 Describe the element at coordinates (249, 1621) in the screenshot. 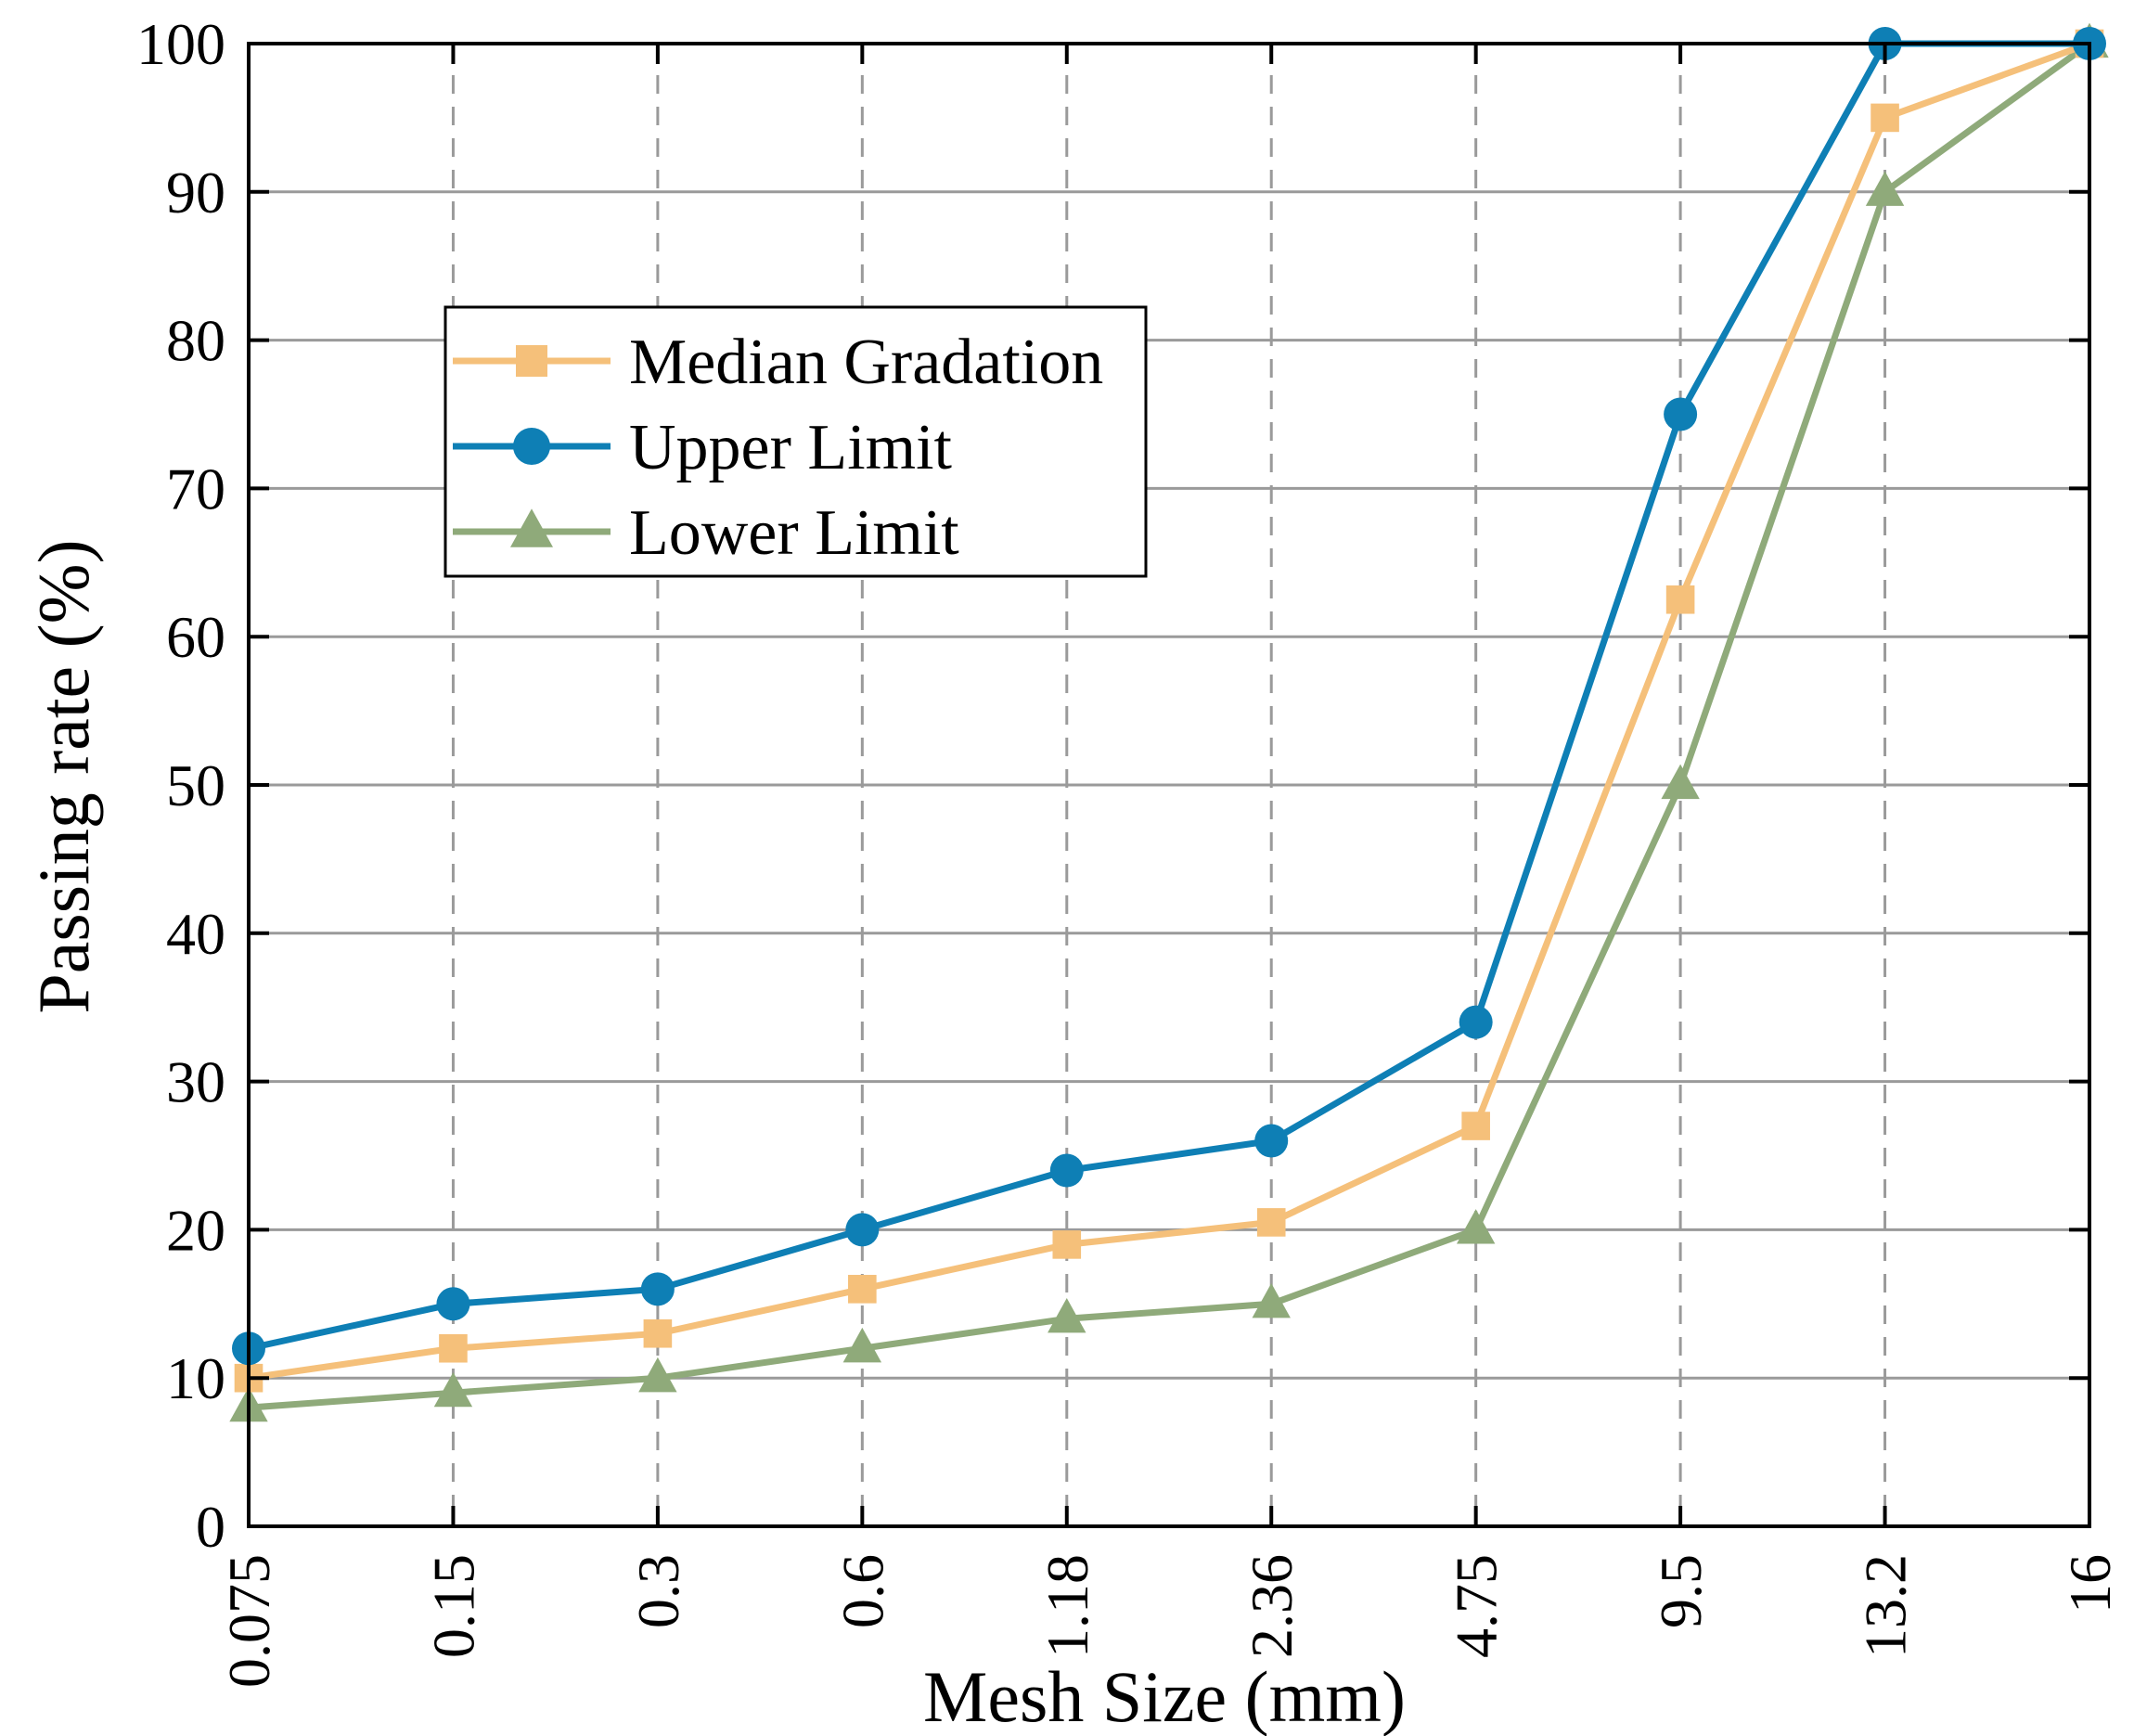

I see `x-tick-label: 0.075` at that location.